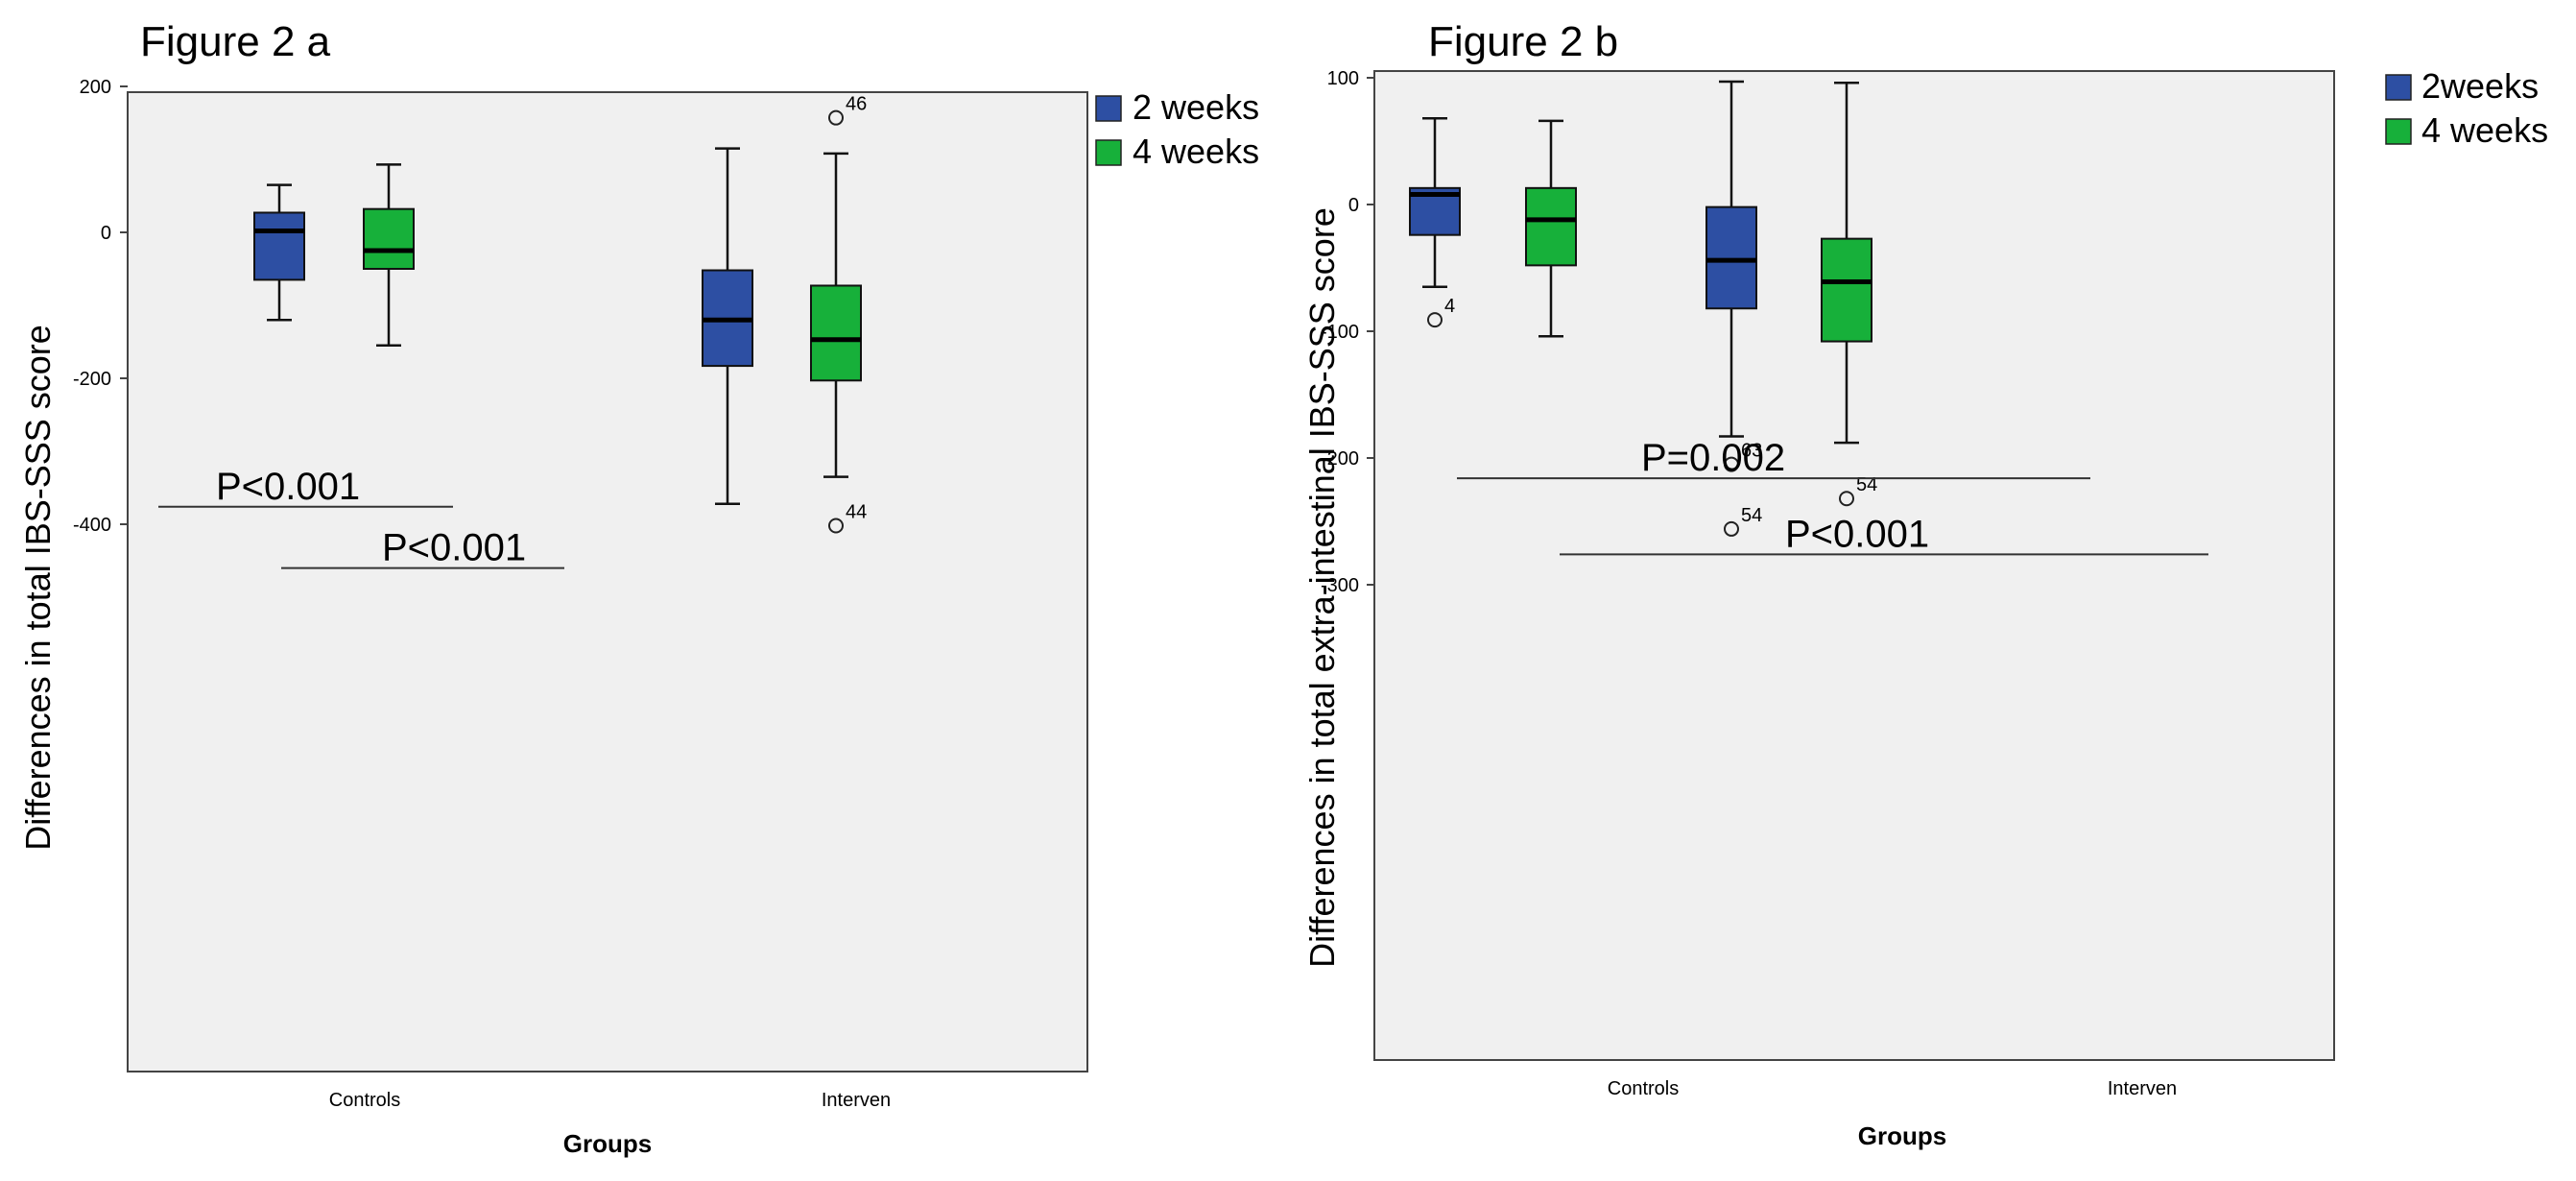  What do you see at coordinates (1196, 151) in the screenshot?
I see `legend-label-4-weeks: 4 weeks` at bounding box center [1196, 151].